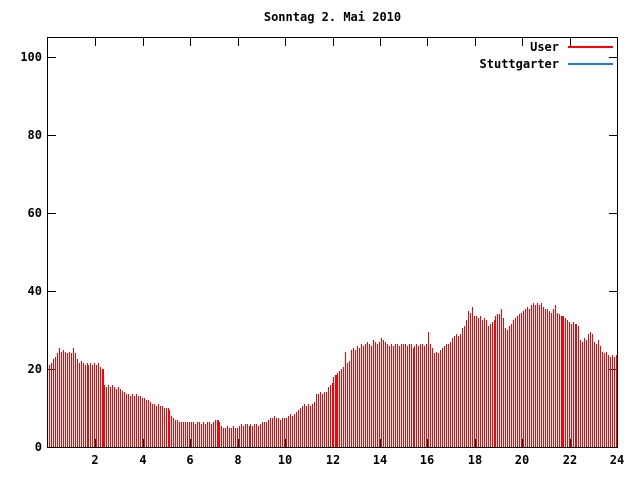 Image resolution: width=640 pixels, height=480 pixels. What do you see at coordinates (546, 63) in the screenshot?
I see `legend-entry-stuttgarter: Stuttgarter` at bounding box center [546, 63].